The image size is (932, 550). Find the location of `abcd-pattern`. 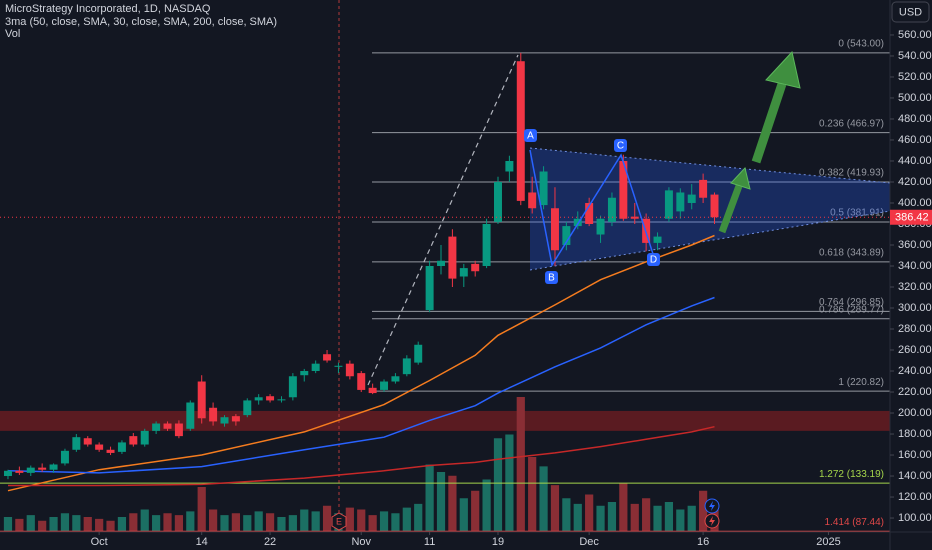

abcd-pattern is located at coordinates (592, 208).